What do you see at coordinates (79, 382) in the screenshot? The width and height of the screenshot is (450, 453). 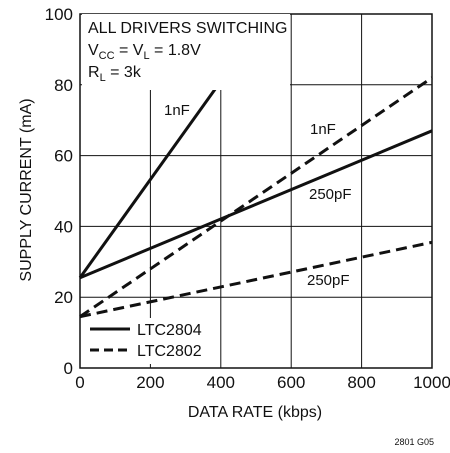 I see `x-tick-label: 0` at bounding box center [79, 382].